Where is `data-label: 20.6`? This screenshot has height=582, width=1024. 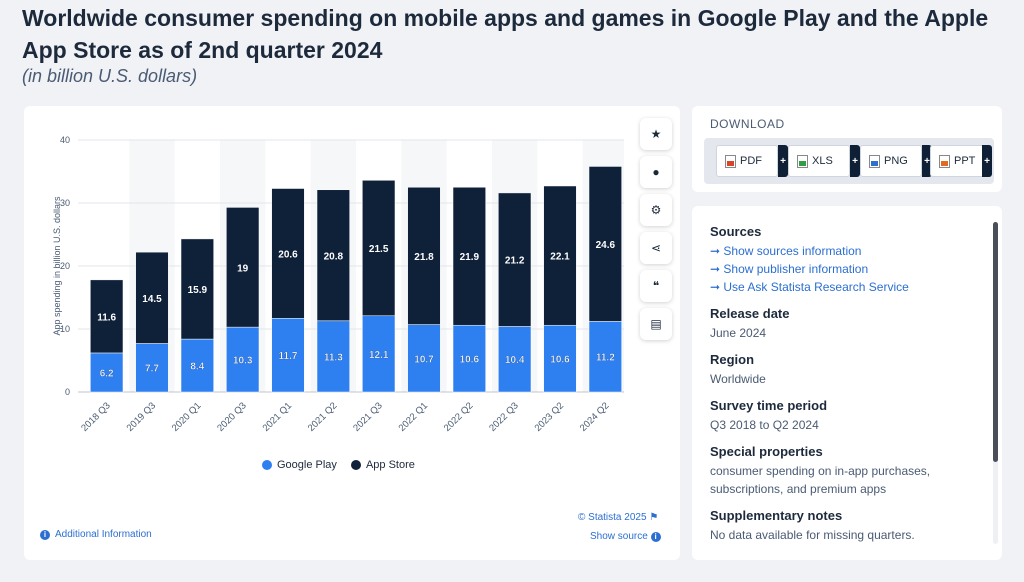
data-label: 20.6 is located at coordinates (288, 254).